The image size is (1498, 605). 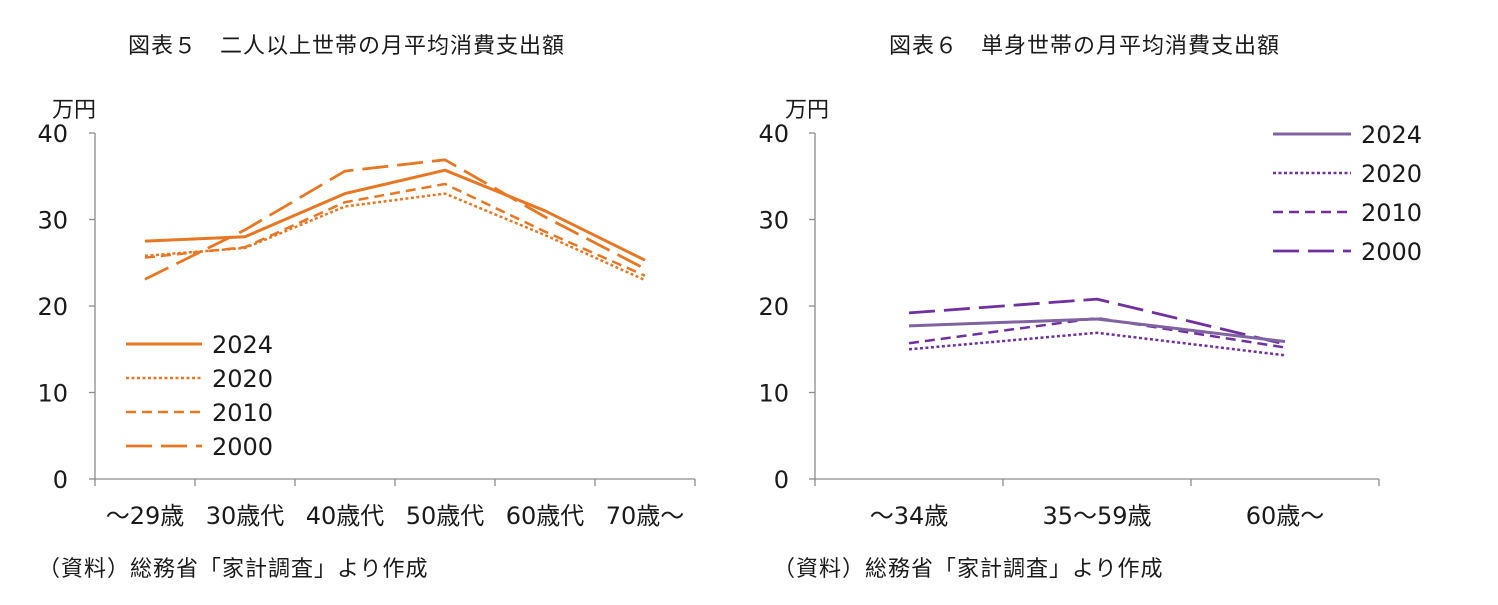 I want to click on x-tick-label: 〜34歳, so click(x=909, y=516).